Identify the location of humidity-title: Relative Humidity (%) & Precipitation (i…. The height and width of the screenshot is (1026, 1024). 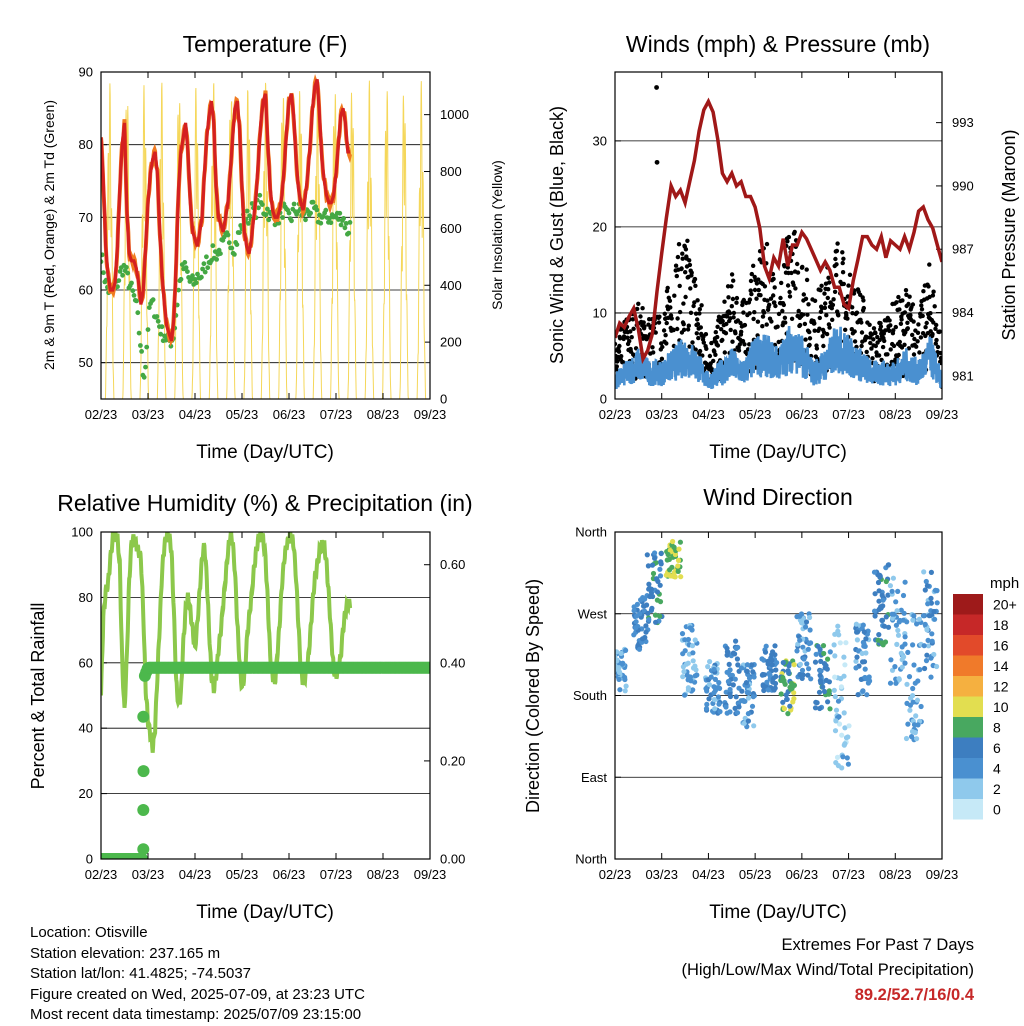
(264, 503).